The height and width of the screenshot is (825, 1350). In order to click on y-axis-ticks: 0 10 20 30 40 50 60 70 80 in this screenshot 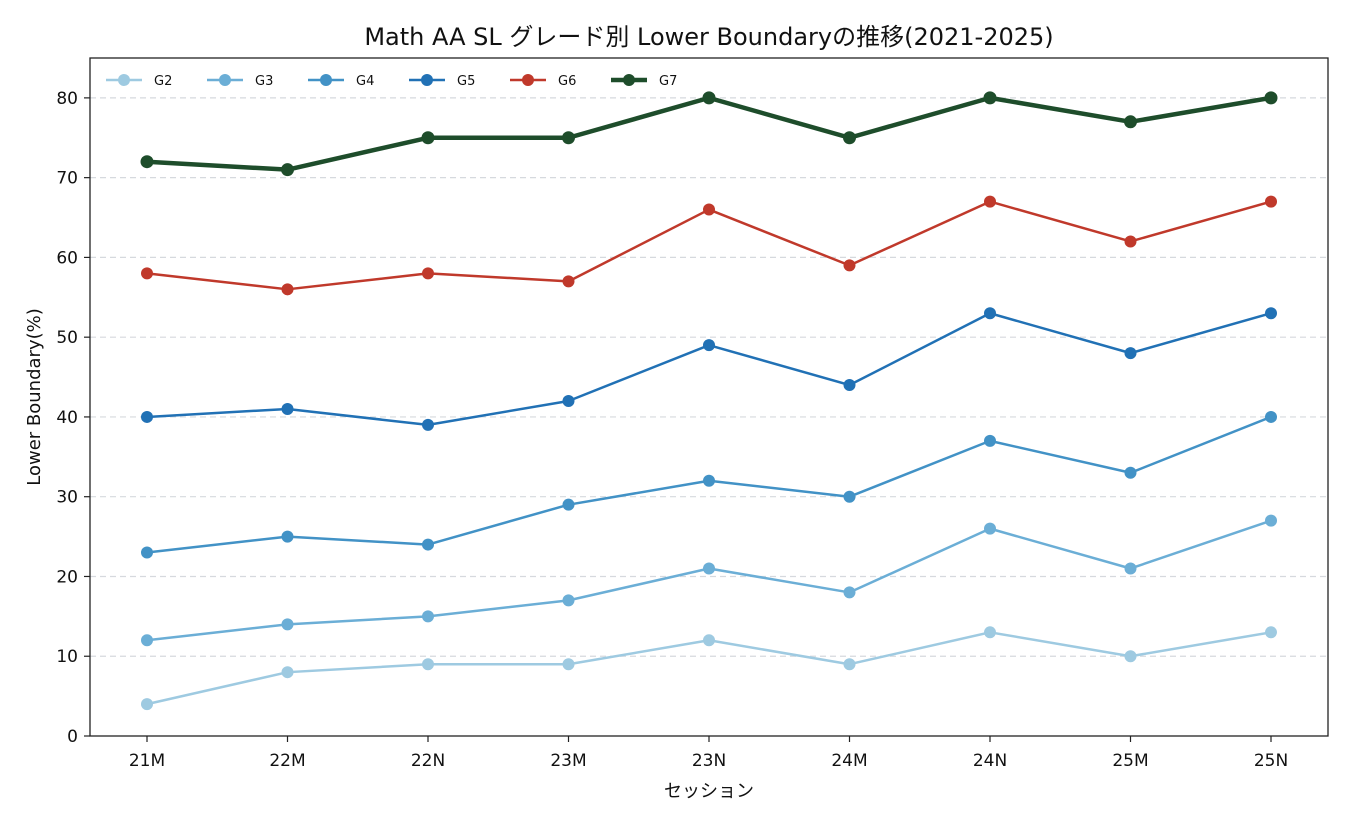, I will do `click(73, 418)`.